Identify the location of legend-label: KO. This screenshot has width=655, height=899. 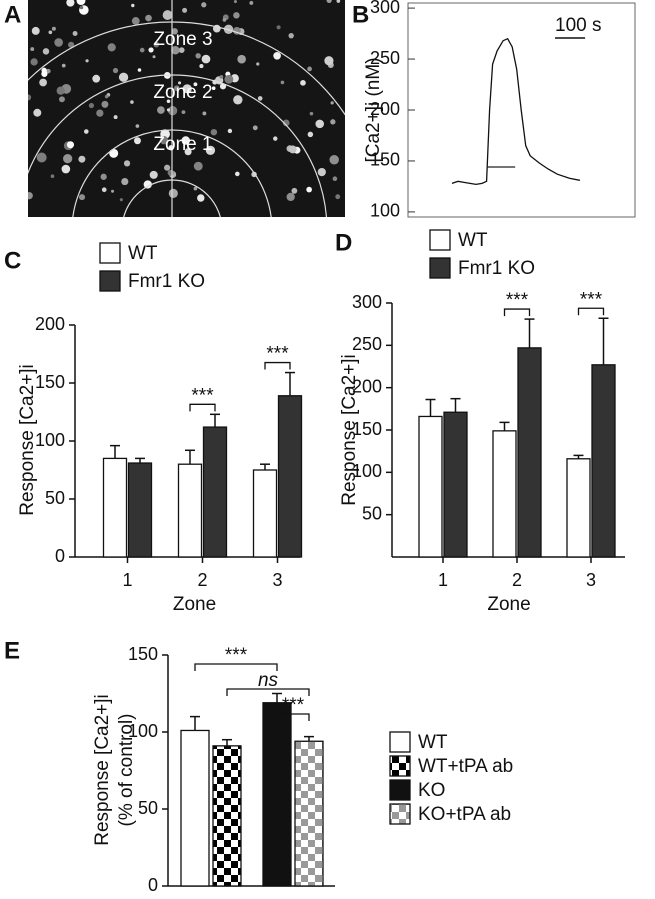
(431, 790).